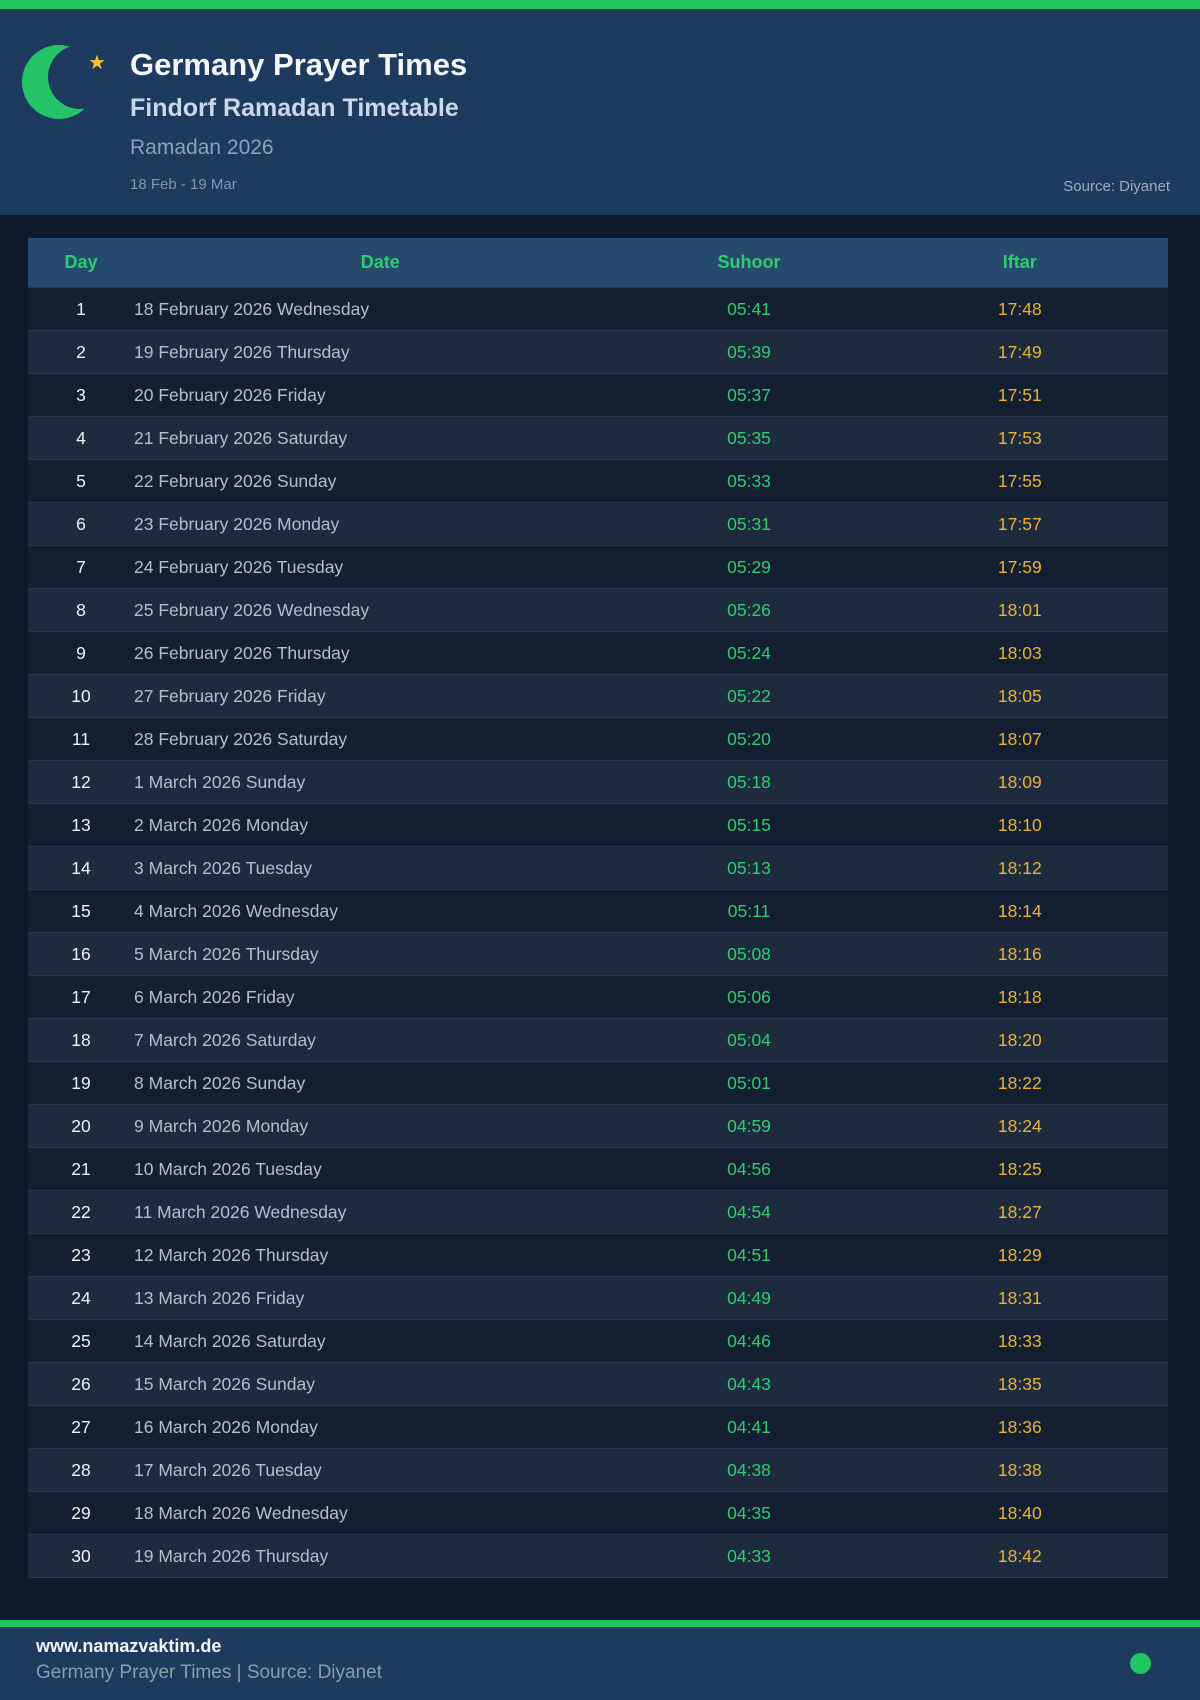 Image resolution: width=1200 pixels, height=1700 pixels. What do you see at coordinates (1019, 1384) in the screenshot?
I see `iftar-time-cell: 18:35` at bounding box center [1019, 1384].